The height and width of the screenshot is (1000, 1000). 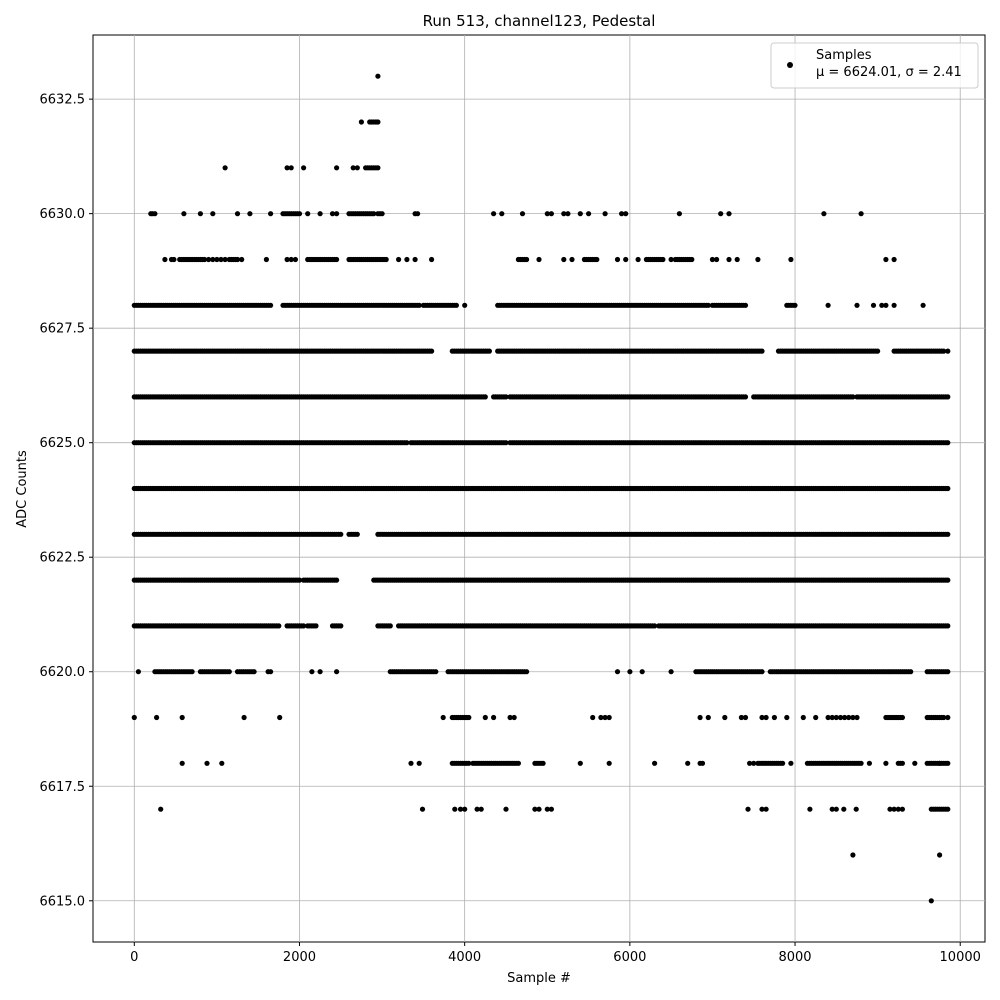 What do you see at coordinates (960, 957) in the screenshot?
I see `x-tick-label: 10000` at bounding box center [960, 957].